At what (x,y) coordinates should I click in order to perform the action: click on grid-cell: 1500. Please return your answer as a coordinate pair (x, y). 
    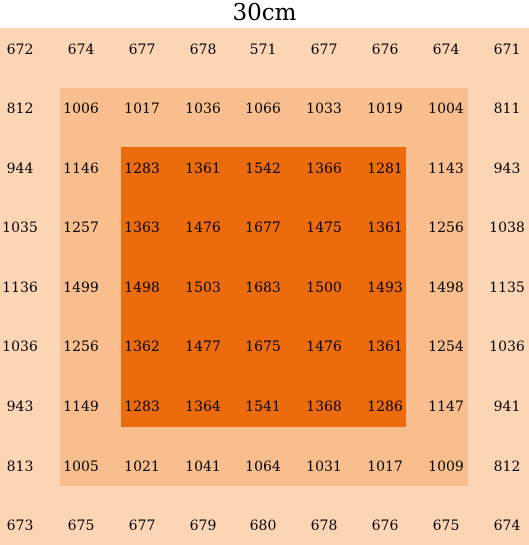
    Looking at the image, I should click on (324, 288).